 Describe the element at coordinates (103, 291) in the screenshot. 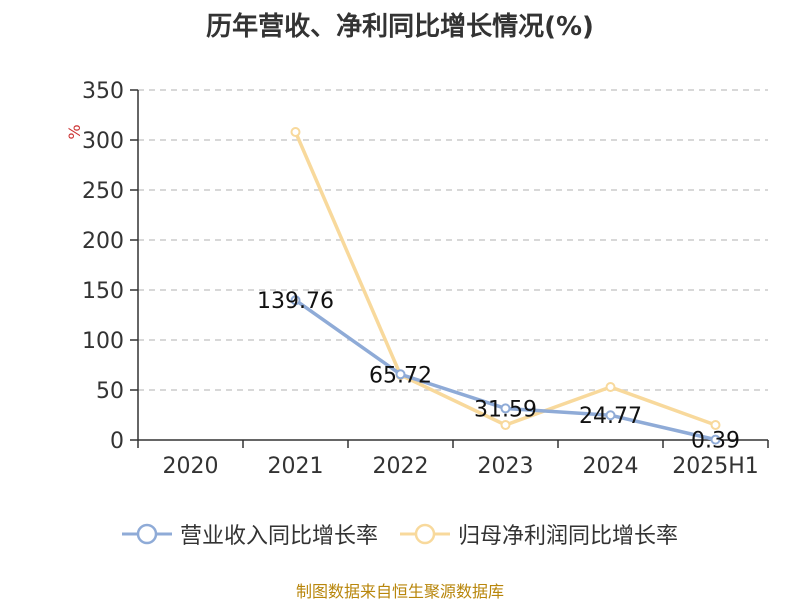

I see `y-tick-label: 150` at that location.